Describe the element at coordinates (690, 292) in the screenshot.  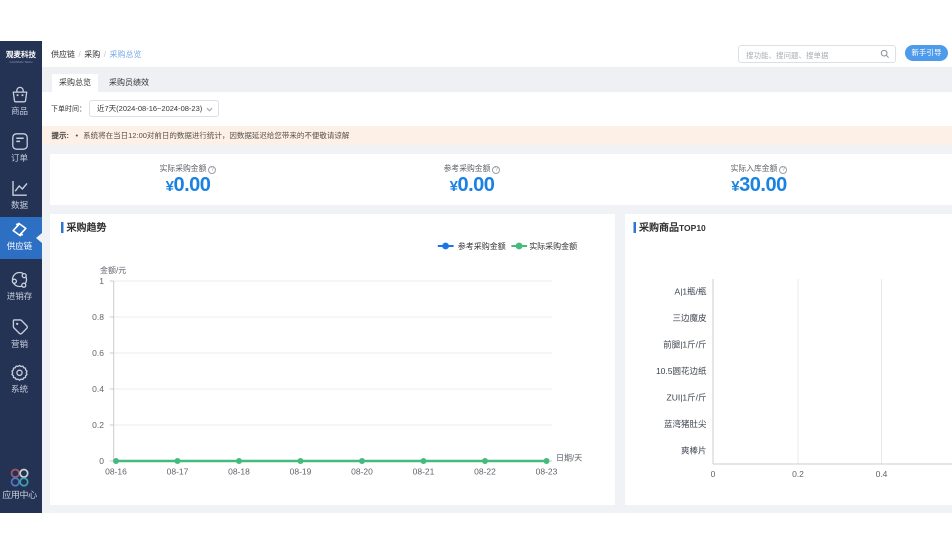
I see `svg-text: A|1瓶/瓶` at that location.